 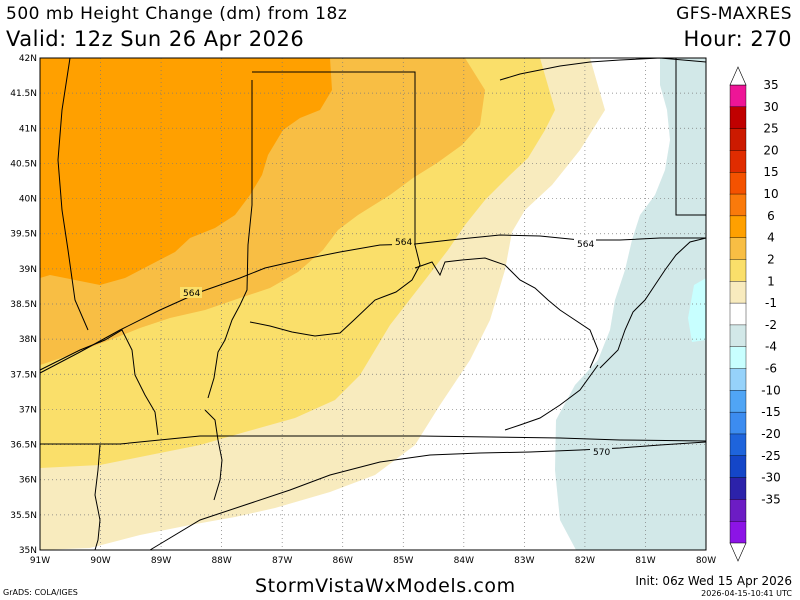 I want to click on indiana-ohio-border, so click(x=335, y=204).